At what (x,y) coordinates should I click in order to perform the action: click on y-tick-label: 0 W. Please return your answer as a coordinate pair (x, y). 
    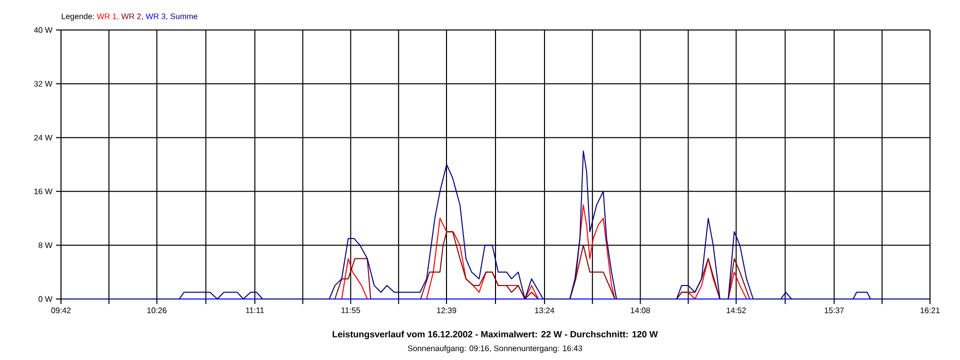
    Looking at the image, I should click on (45, 299).